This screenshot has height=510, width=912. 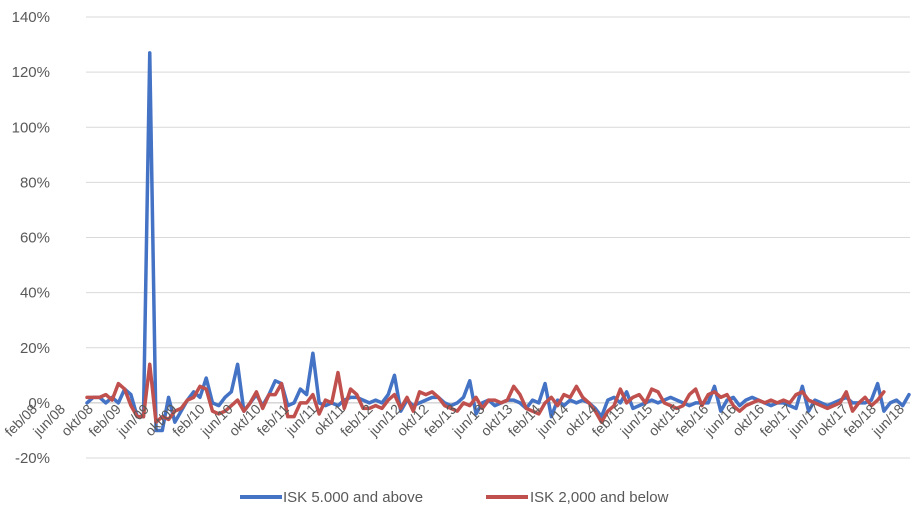 I want to click on x-tick-label: feb/17, so click(x=775, y=420).